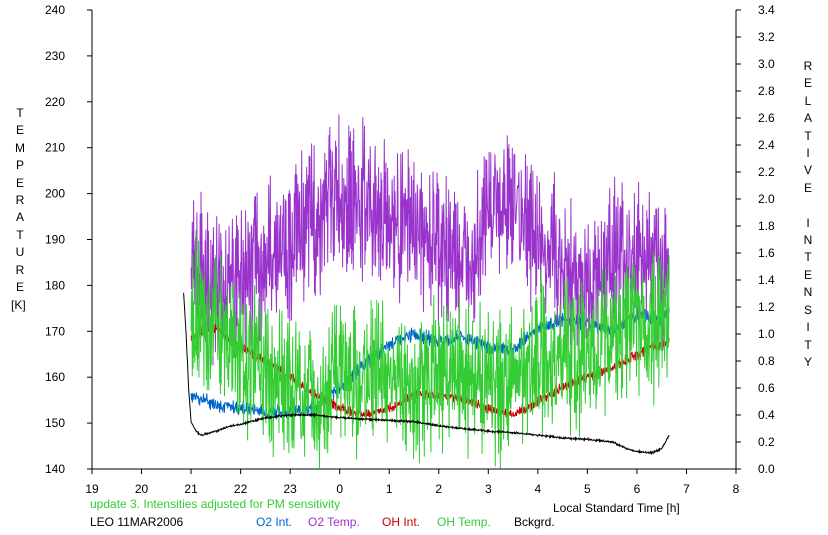  What do you see at coordinates (807, 170) in the screenshot?
I see `label-char: V` at bounding box center [807, 170].